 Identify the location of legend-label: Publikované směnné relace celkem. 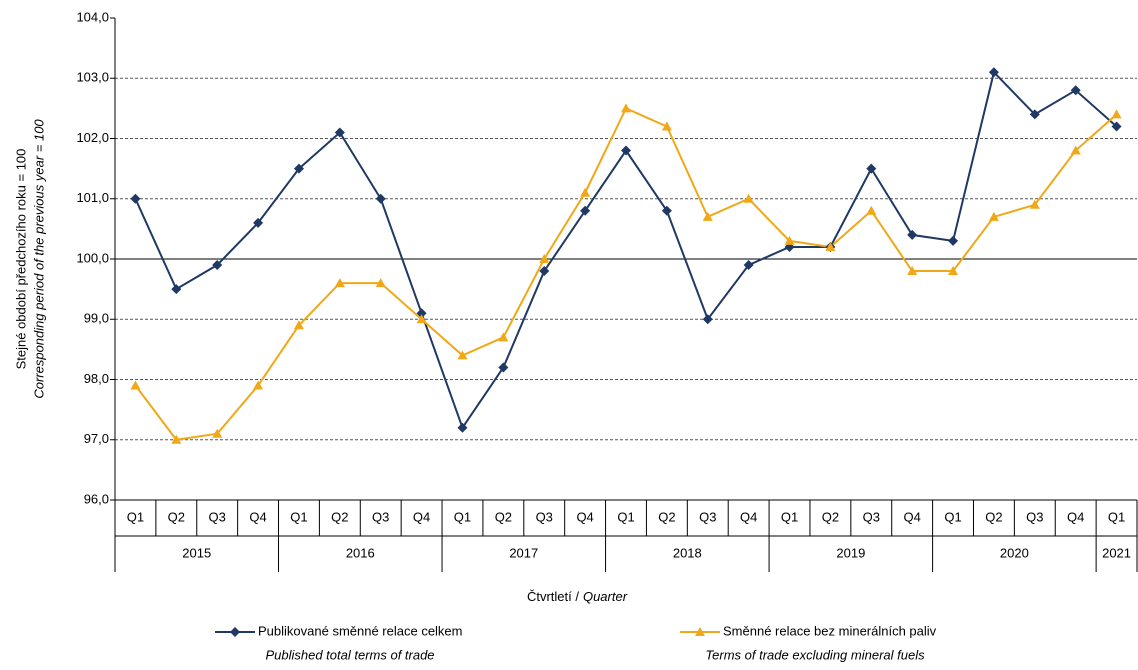
(360, 630).